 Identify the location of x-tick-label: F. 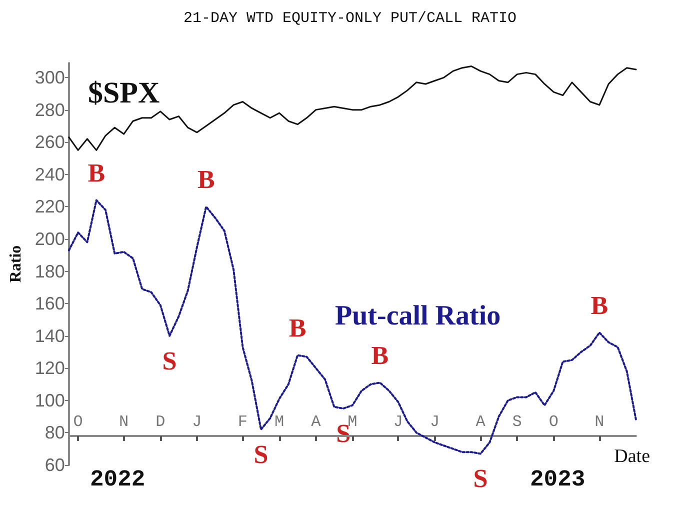
(243, 422).